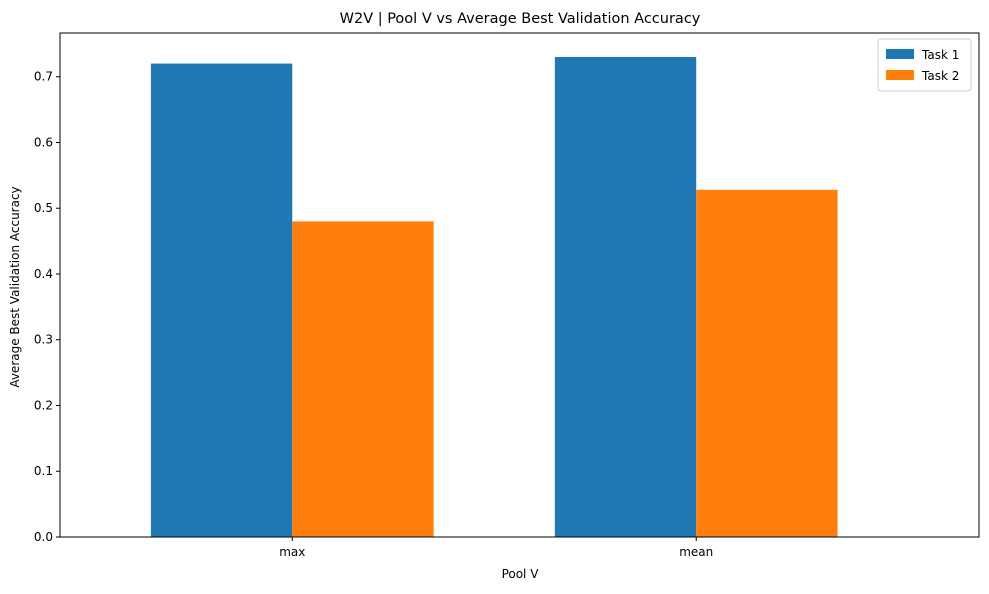  I want to click on x-axis-label: Pool V, so click(521, 574).